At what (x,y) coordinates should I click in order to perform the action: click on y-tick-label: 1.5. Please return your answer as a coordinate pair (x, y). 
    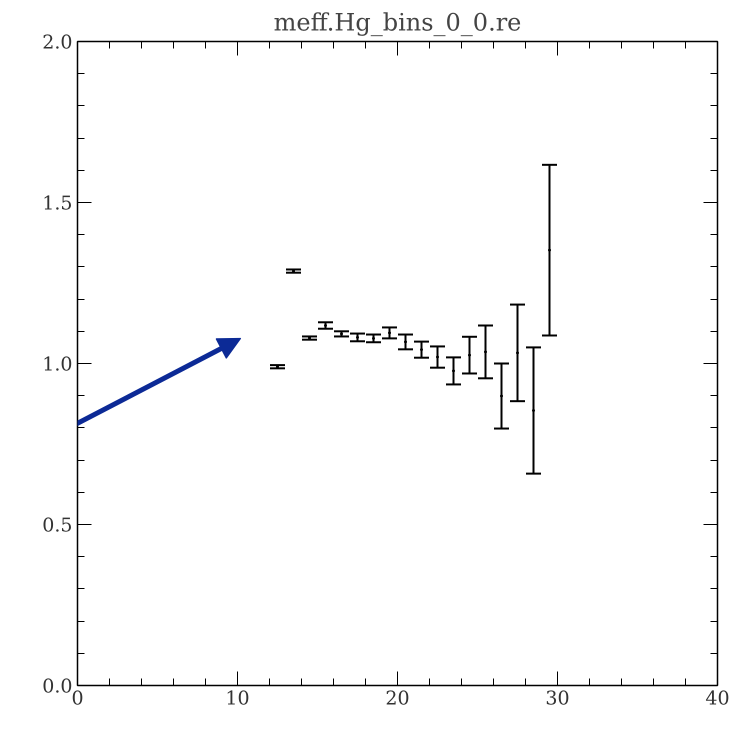
    Looking at the image, I should click on (57, 203).